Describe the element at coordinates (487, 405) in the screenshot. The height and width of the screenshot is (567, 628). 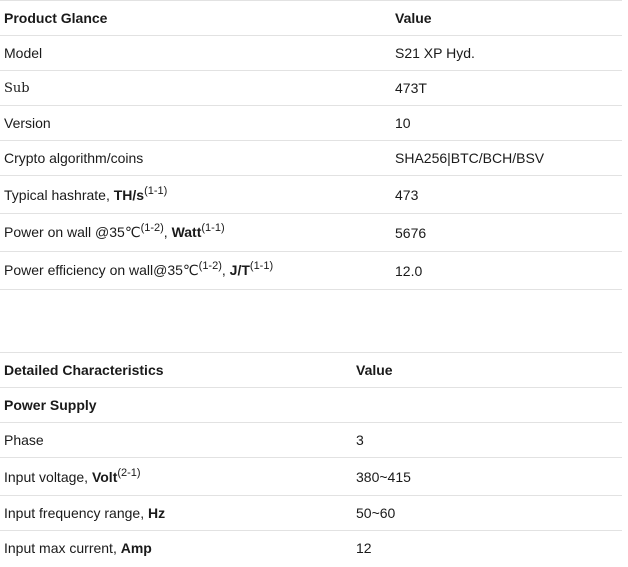
I see `section-empty-cell` at that location.